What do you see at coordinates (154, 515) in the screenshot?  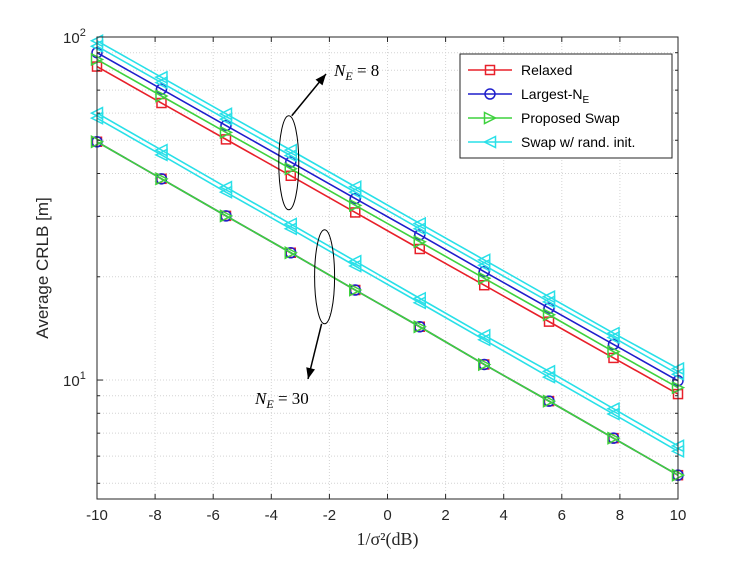 I see `x-tick-label: -8` at bounding box center [154, 515].